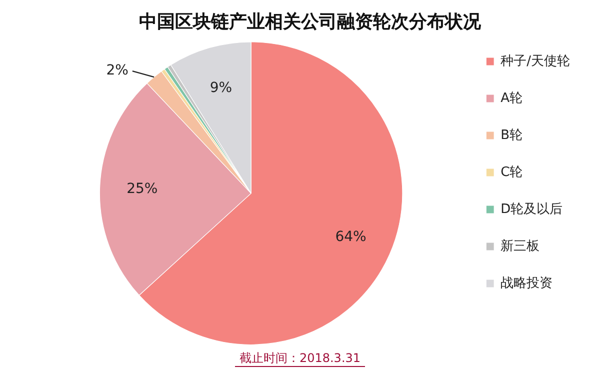  I want to click on legend-label: A轮, so click(511, 98).